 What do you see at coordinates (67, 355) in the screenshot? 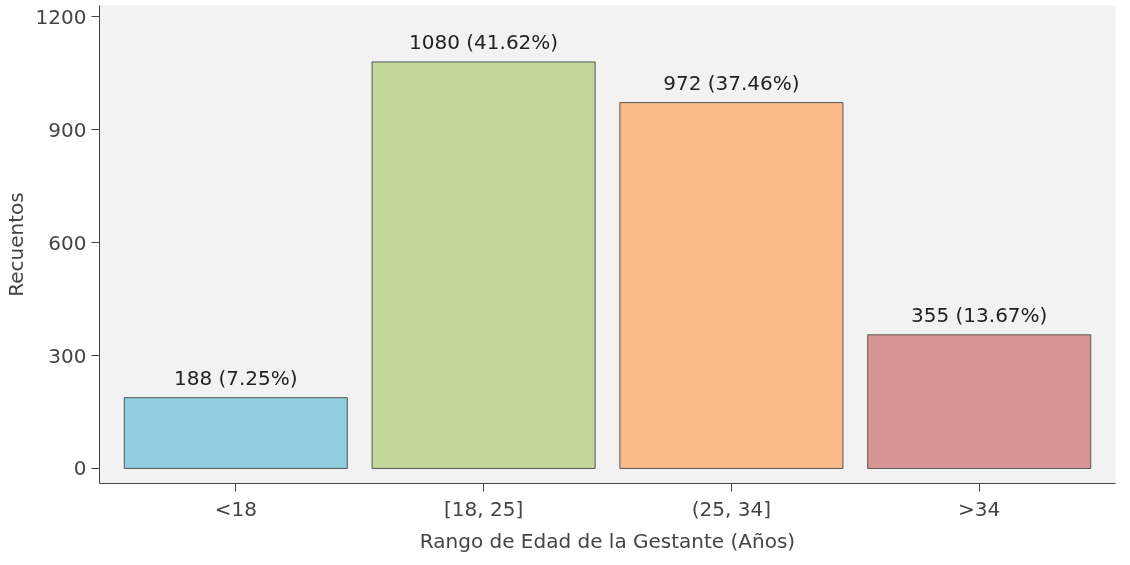
I see `y-tick-label: 300` at bounding box center [67, 355].